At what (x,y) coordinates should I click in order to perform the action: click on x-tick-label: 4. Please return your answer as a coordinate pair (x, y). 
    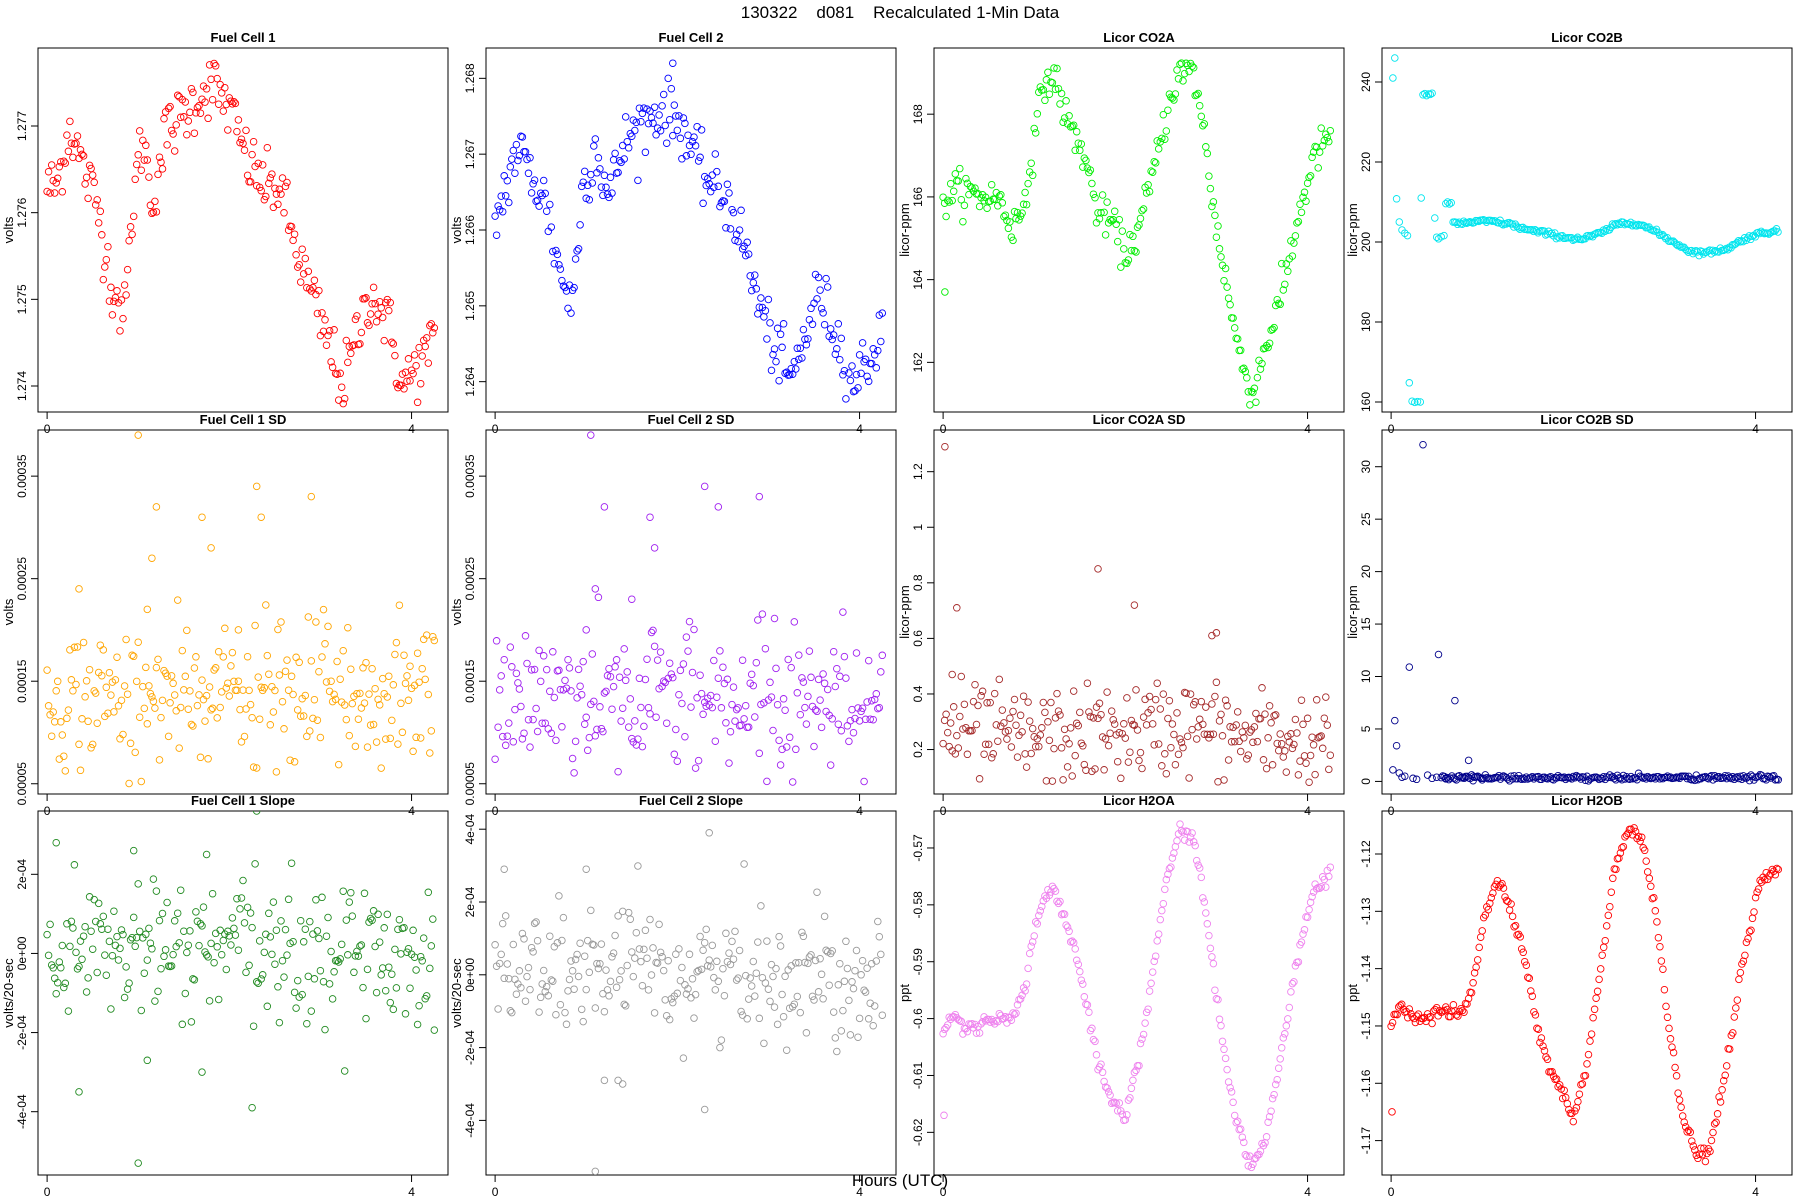
    Looking at the image, I should click on (411, 1192).